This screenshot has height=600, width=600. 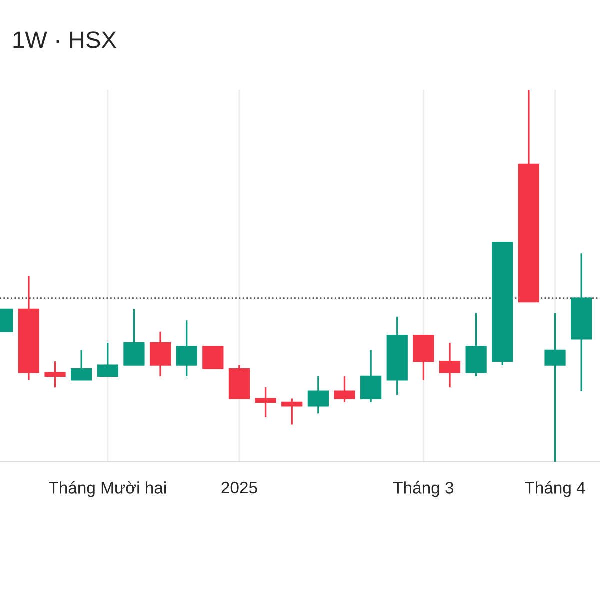 I want to click on x-tick-label: Tháng 3, so click(x=423, y=489).